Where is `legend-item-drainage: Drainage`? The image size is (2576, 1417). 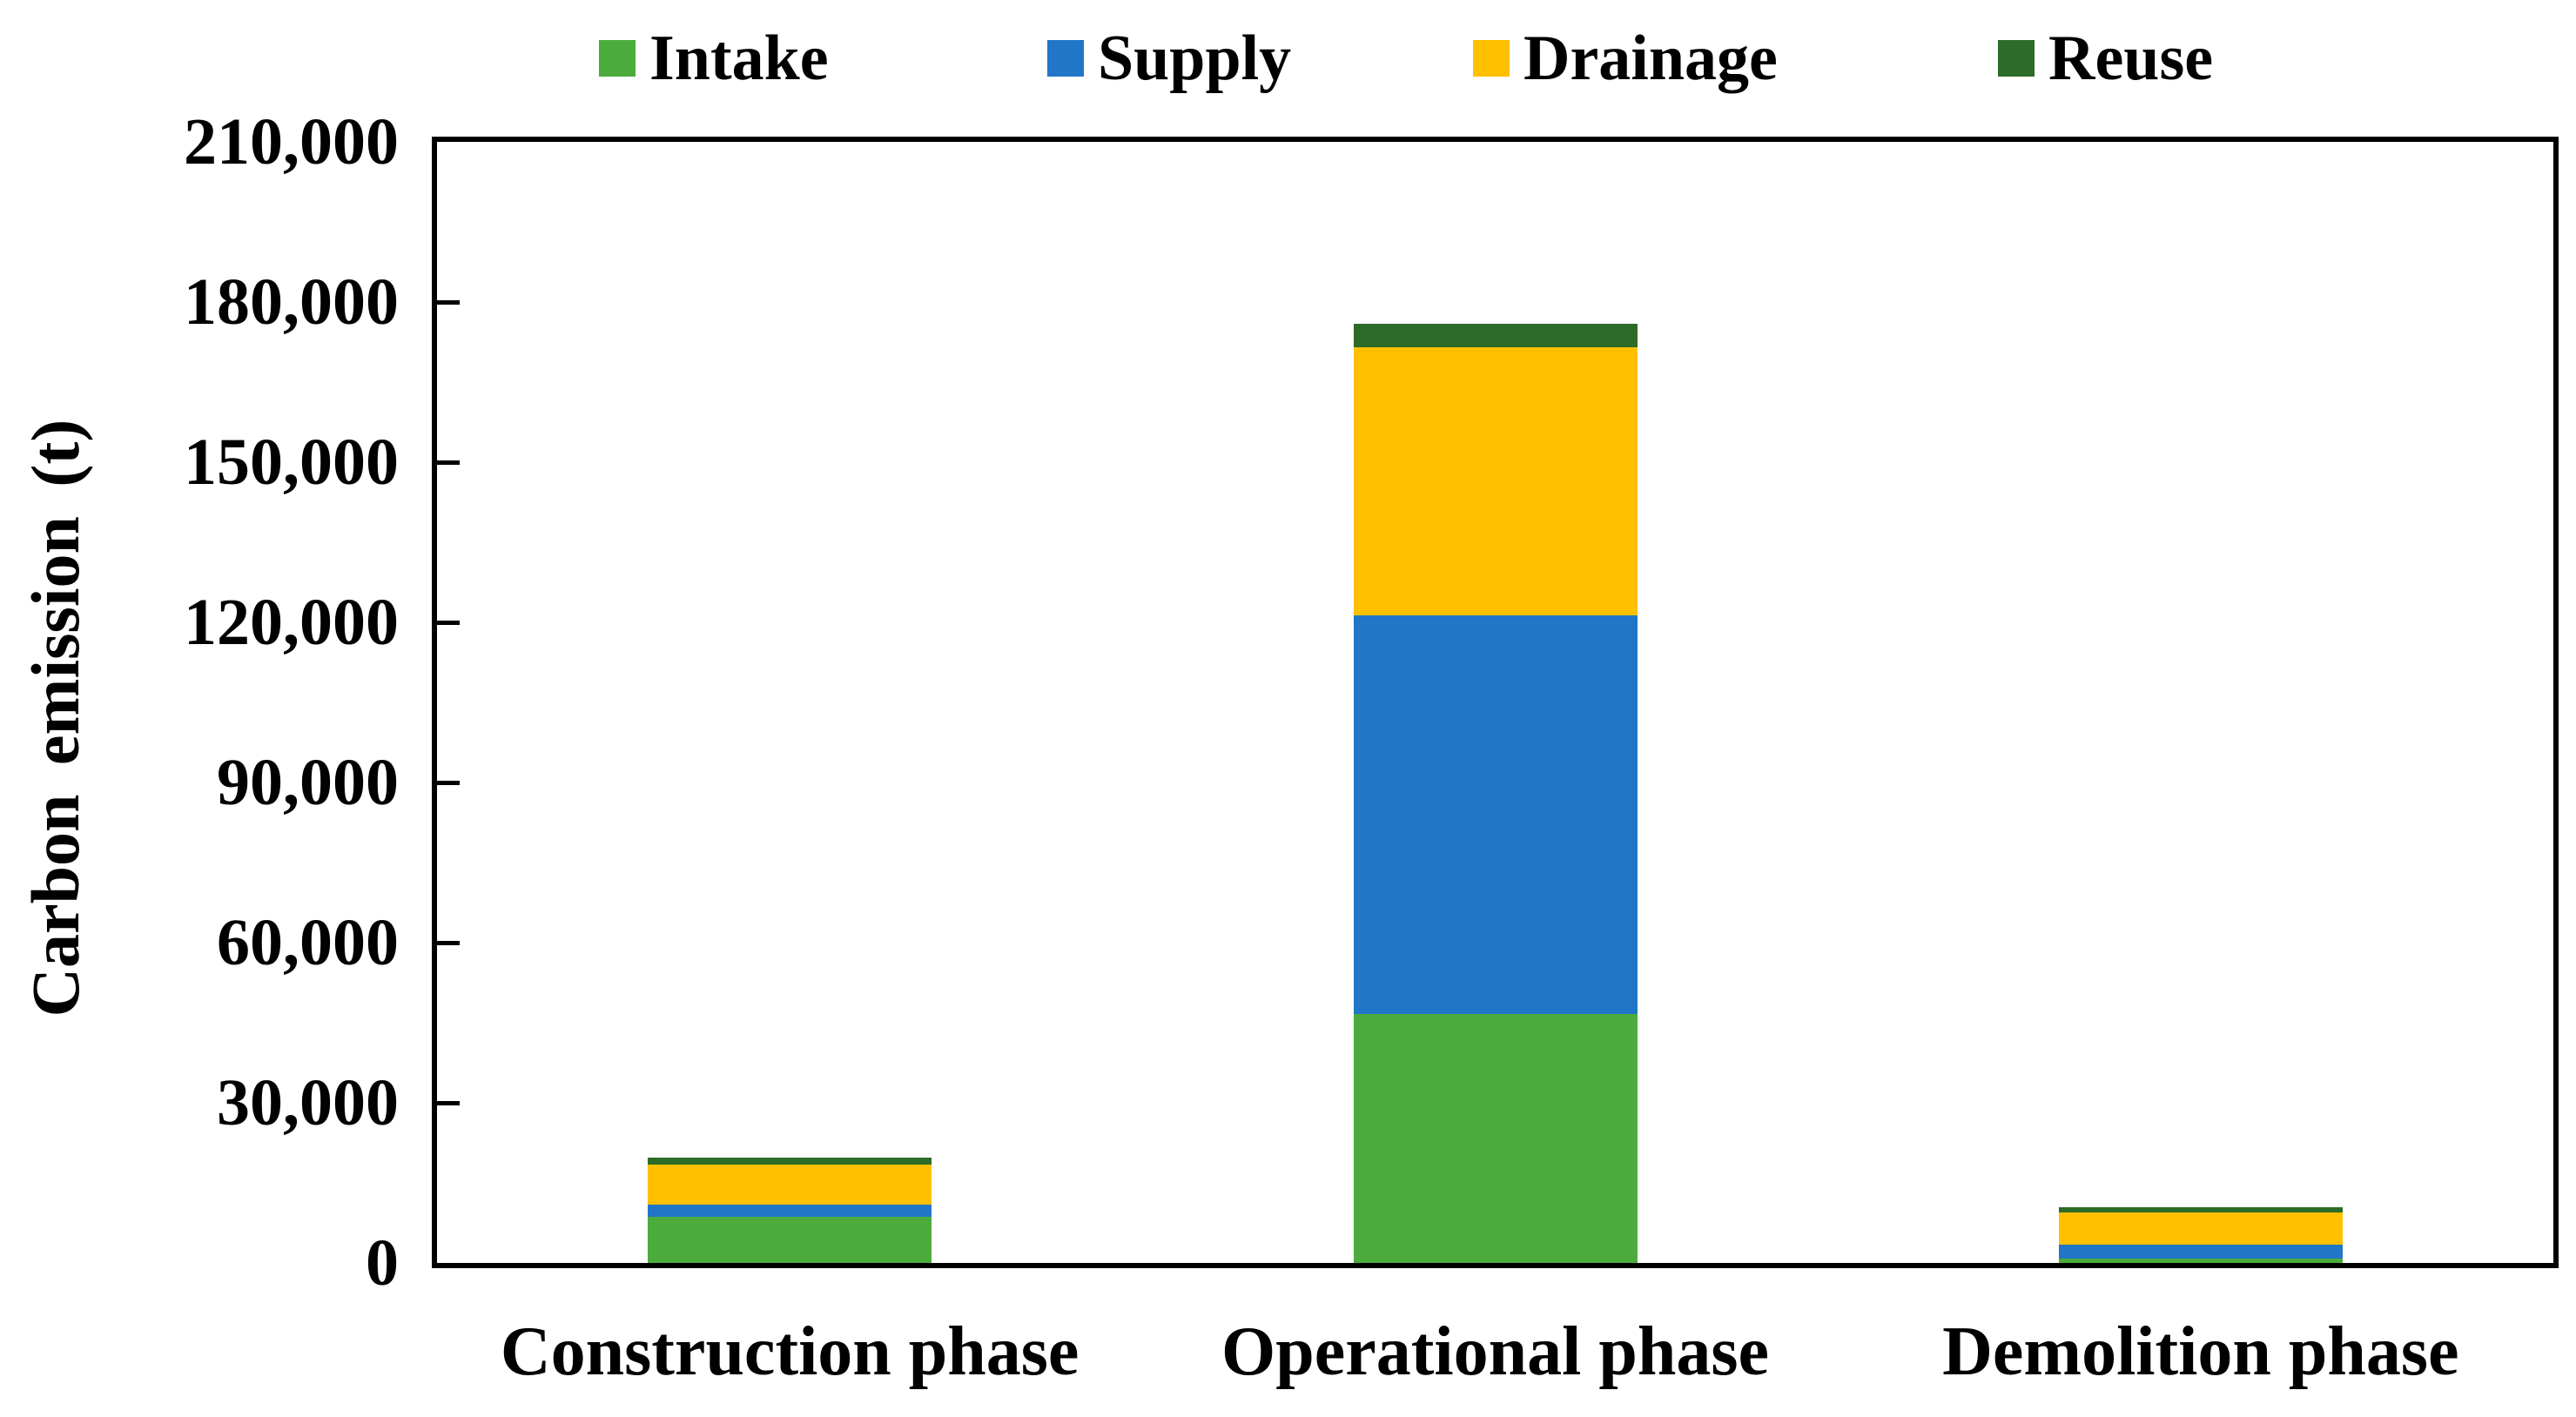 legend-item-drainage: Drainage is located at coordinates (1625, 58).